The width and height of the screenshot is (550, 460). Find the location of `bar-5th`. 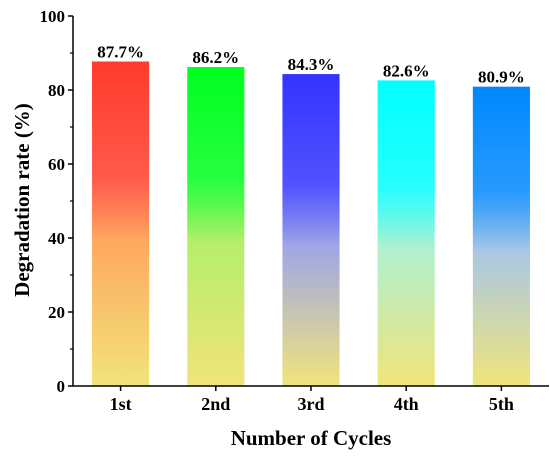

bar-5th is located at coordinates (501, 236).